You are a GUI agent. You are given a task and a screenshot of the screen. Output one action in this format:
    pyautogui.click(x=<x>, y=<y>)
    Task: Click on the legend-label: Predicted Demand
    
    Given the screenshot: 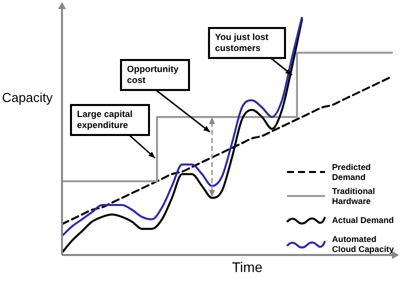 What is the action you would take?
    pyautogui.click(x=352, y=172)
    